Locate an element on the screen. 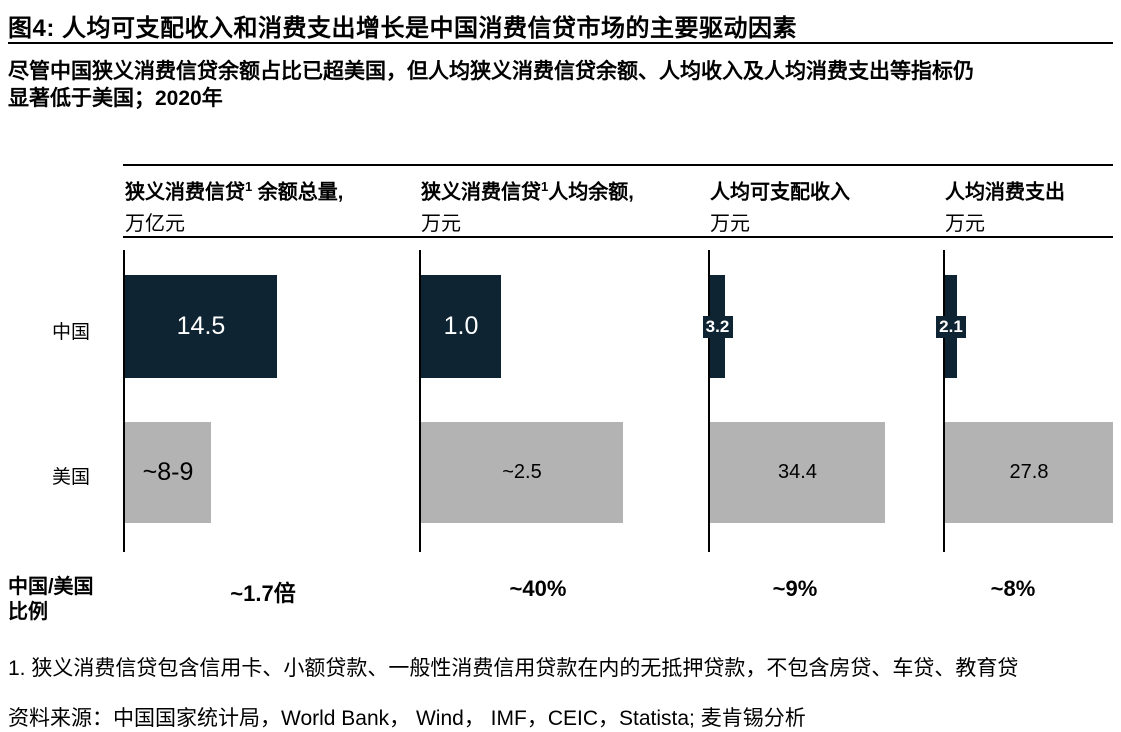  ratio-value: ~40% is located at coordinates (538, 588).